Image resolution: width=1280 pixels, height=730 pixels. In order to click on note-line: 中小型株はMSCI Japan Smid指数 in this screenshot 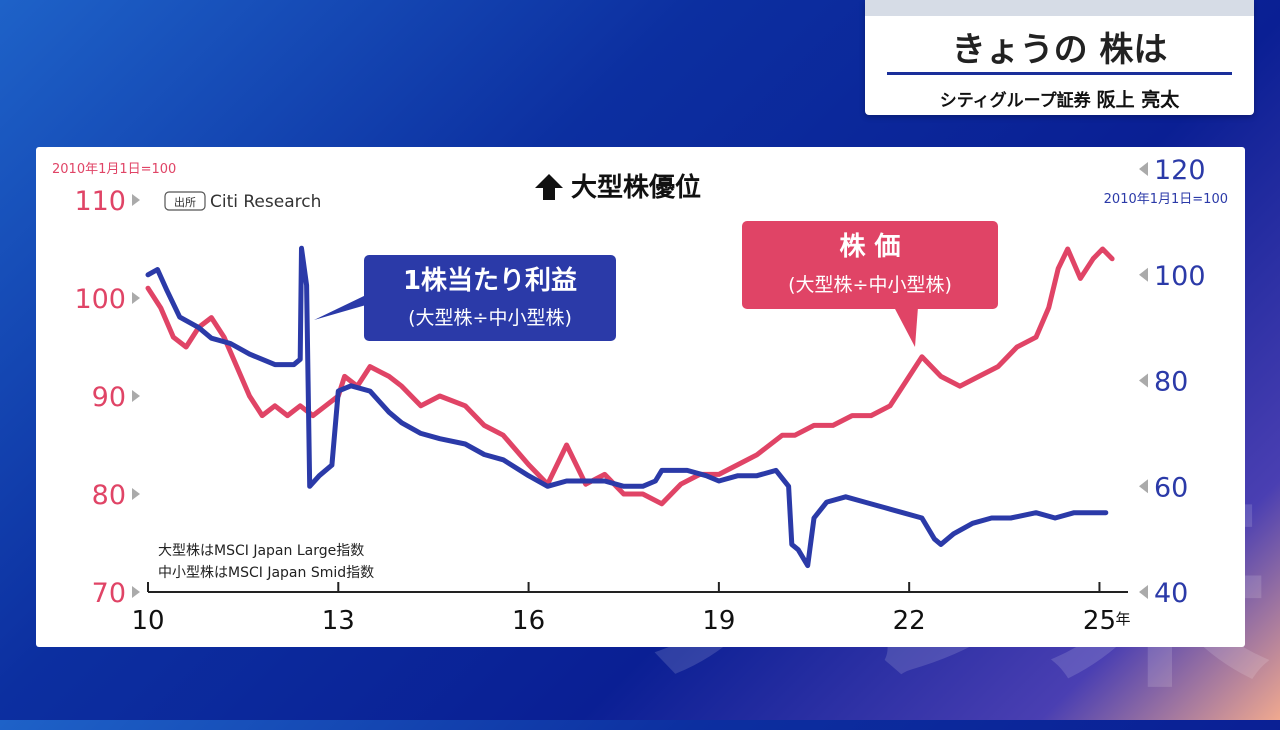, I will do `click(266, 573)`.